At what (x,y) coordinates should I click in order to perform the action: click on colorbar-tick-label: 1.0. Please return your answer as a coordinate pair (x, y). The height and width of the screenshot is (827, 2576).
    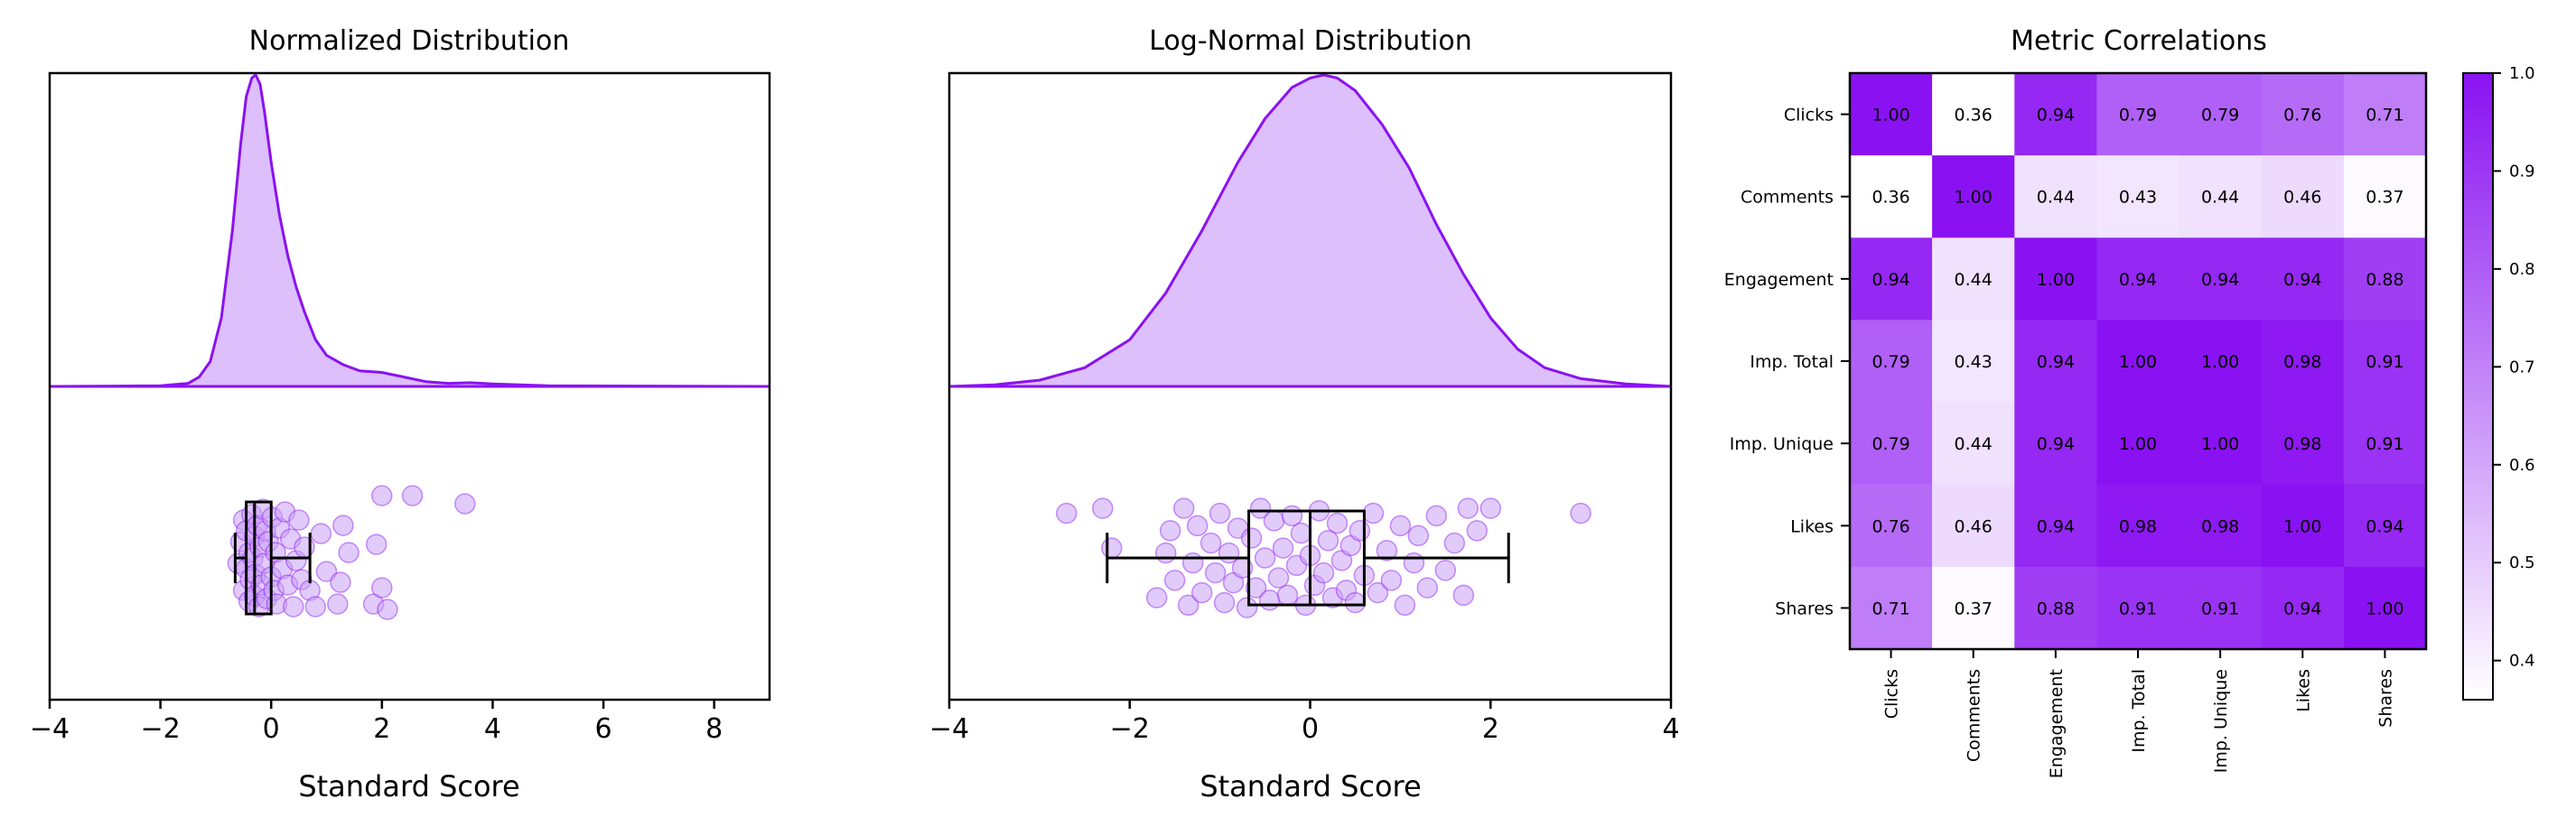
    Looking at the image, I should click on (2522, 73).